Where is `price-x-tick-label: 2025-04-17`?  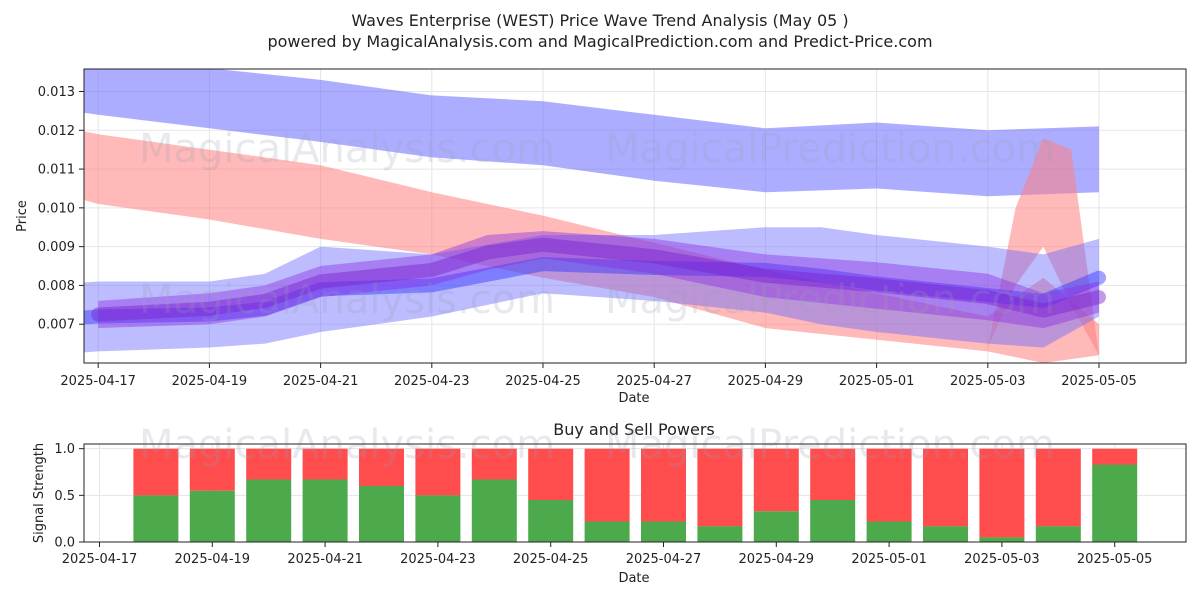
price-x-tick-label: 2025-04-17 is located at coordinates (98, 381).